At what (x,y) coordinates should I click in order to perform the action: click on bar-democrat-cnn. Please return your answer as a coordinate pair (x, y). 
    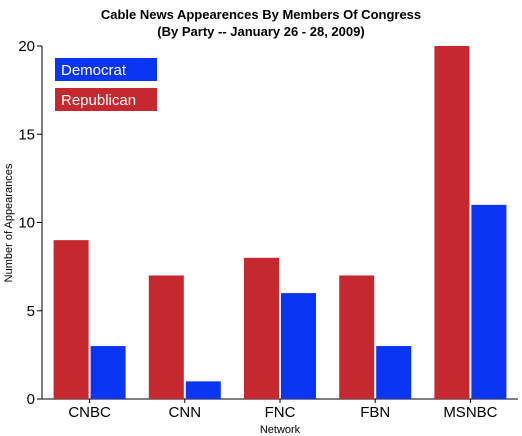
    Looking at the image, I should click on (203, 390).